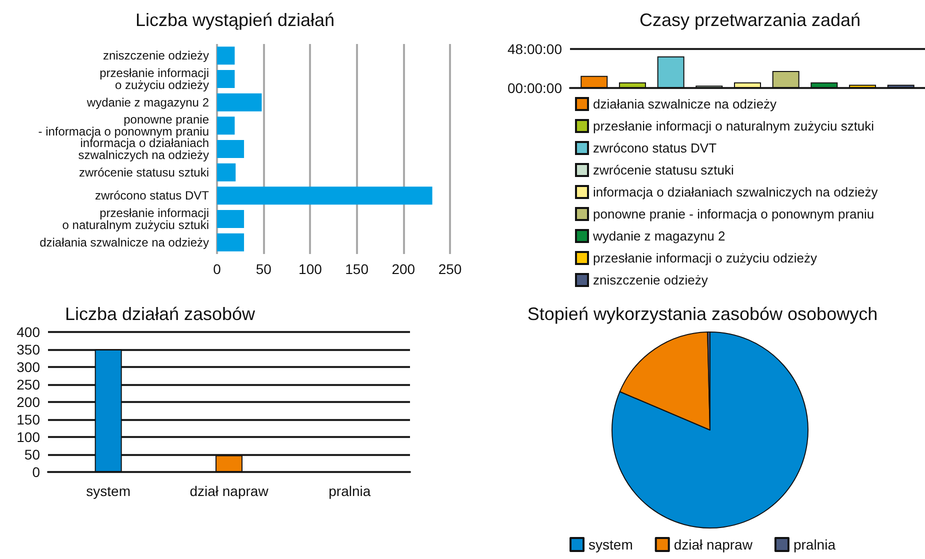  I want to click on x-tick-label: 200, so click(404, 269).